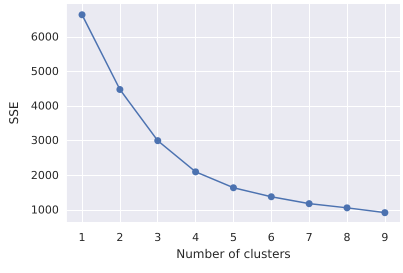 This screenshot has height=273, width=403. Describe the element at coordinates (347, 237) in the screenshot. I see `x-tick-label: 8` at that location.